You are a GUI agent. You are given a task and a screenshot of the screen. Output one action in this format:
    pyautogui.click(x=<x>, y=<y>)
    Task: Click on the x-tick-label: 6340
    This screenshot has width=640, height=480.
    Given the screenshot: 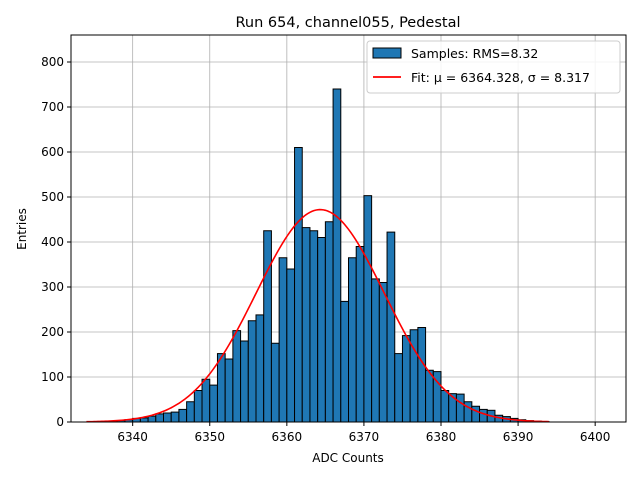 What is the action you would take?
    pyautogui.click(x=132, y=437)
    